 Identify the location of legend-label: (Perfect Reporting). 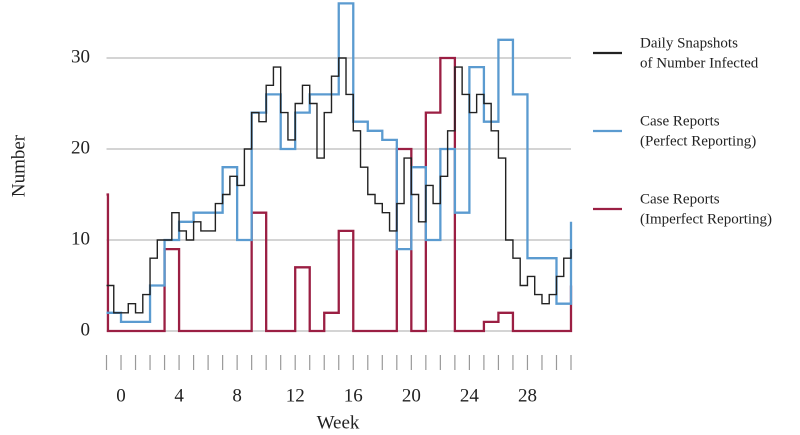
(698, 141).